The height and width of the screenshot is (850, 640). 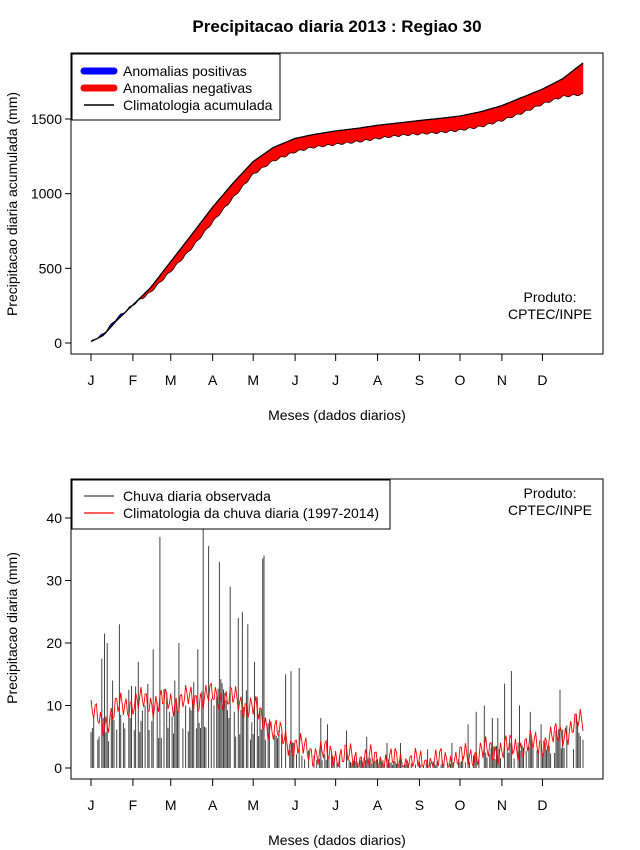 I want to click on y-tick-label-3: 1500, so click(x=46, y=119).